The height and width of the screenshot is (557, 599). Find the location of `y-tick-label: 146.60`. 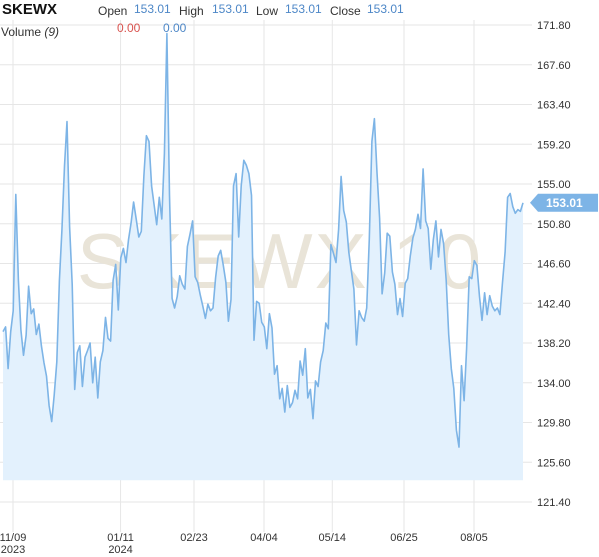

y-tick-label: 146.60 is located at coordinates (554, 265).